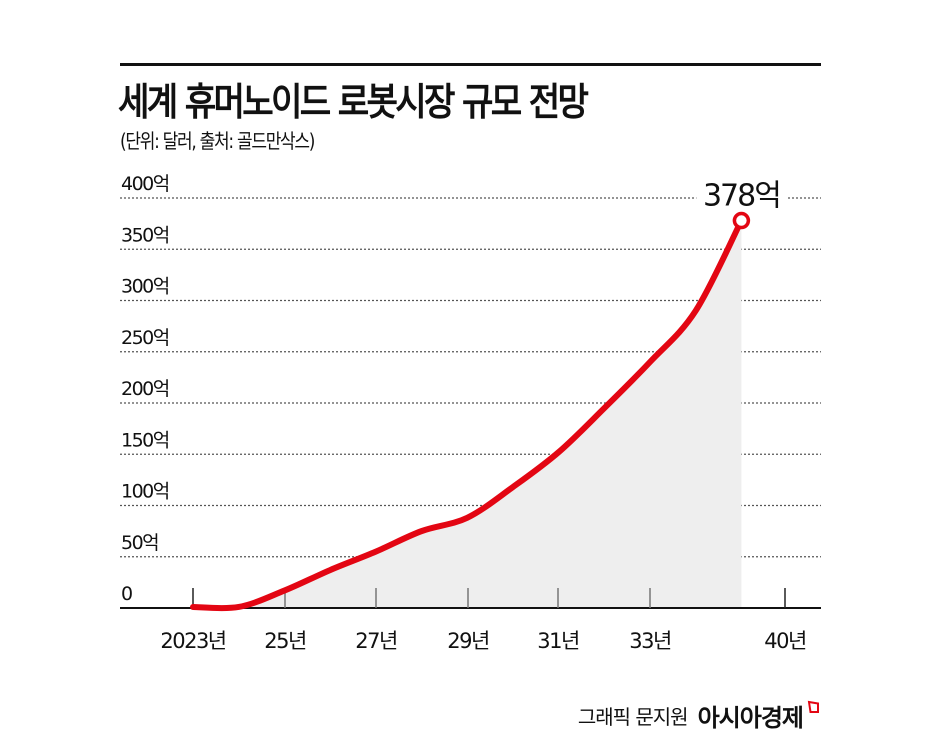 The width and height of the screenshot is (941, 753). Describe the element at coordinates (126, 594) in the screenshot. I see `y-tick-label: 0` at that location.